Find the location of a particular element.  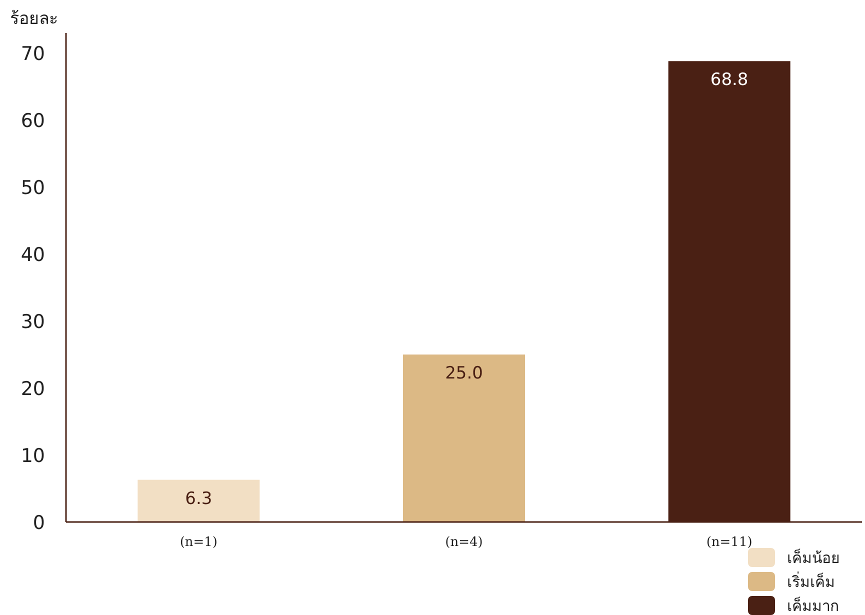

x-tick-label: (n=4) is located at coordinates (464, 542).